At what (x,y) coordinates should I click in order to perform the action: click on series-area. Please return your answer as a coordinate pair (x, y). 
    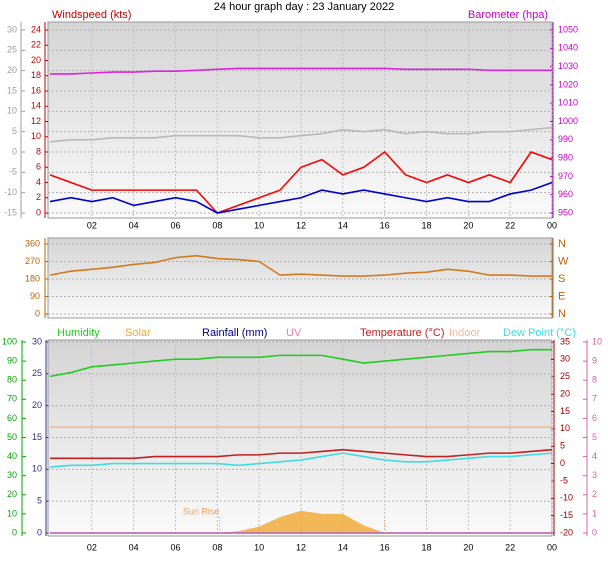
    Looking at the image, I should click on (301, 521).